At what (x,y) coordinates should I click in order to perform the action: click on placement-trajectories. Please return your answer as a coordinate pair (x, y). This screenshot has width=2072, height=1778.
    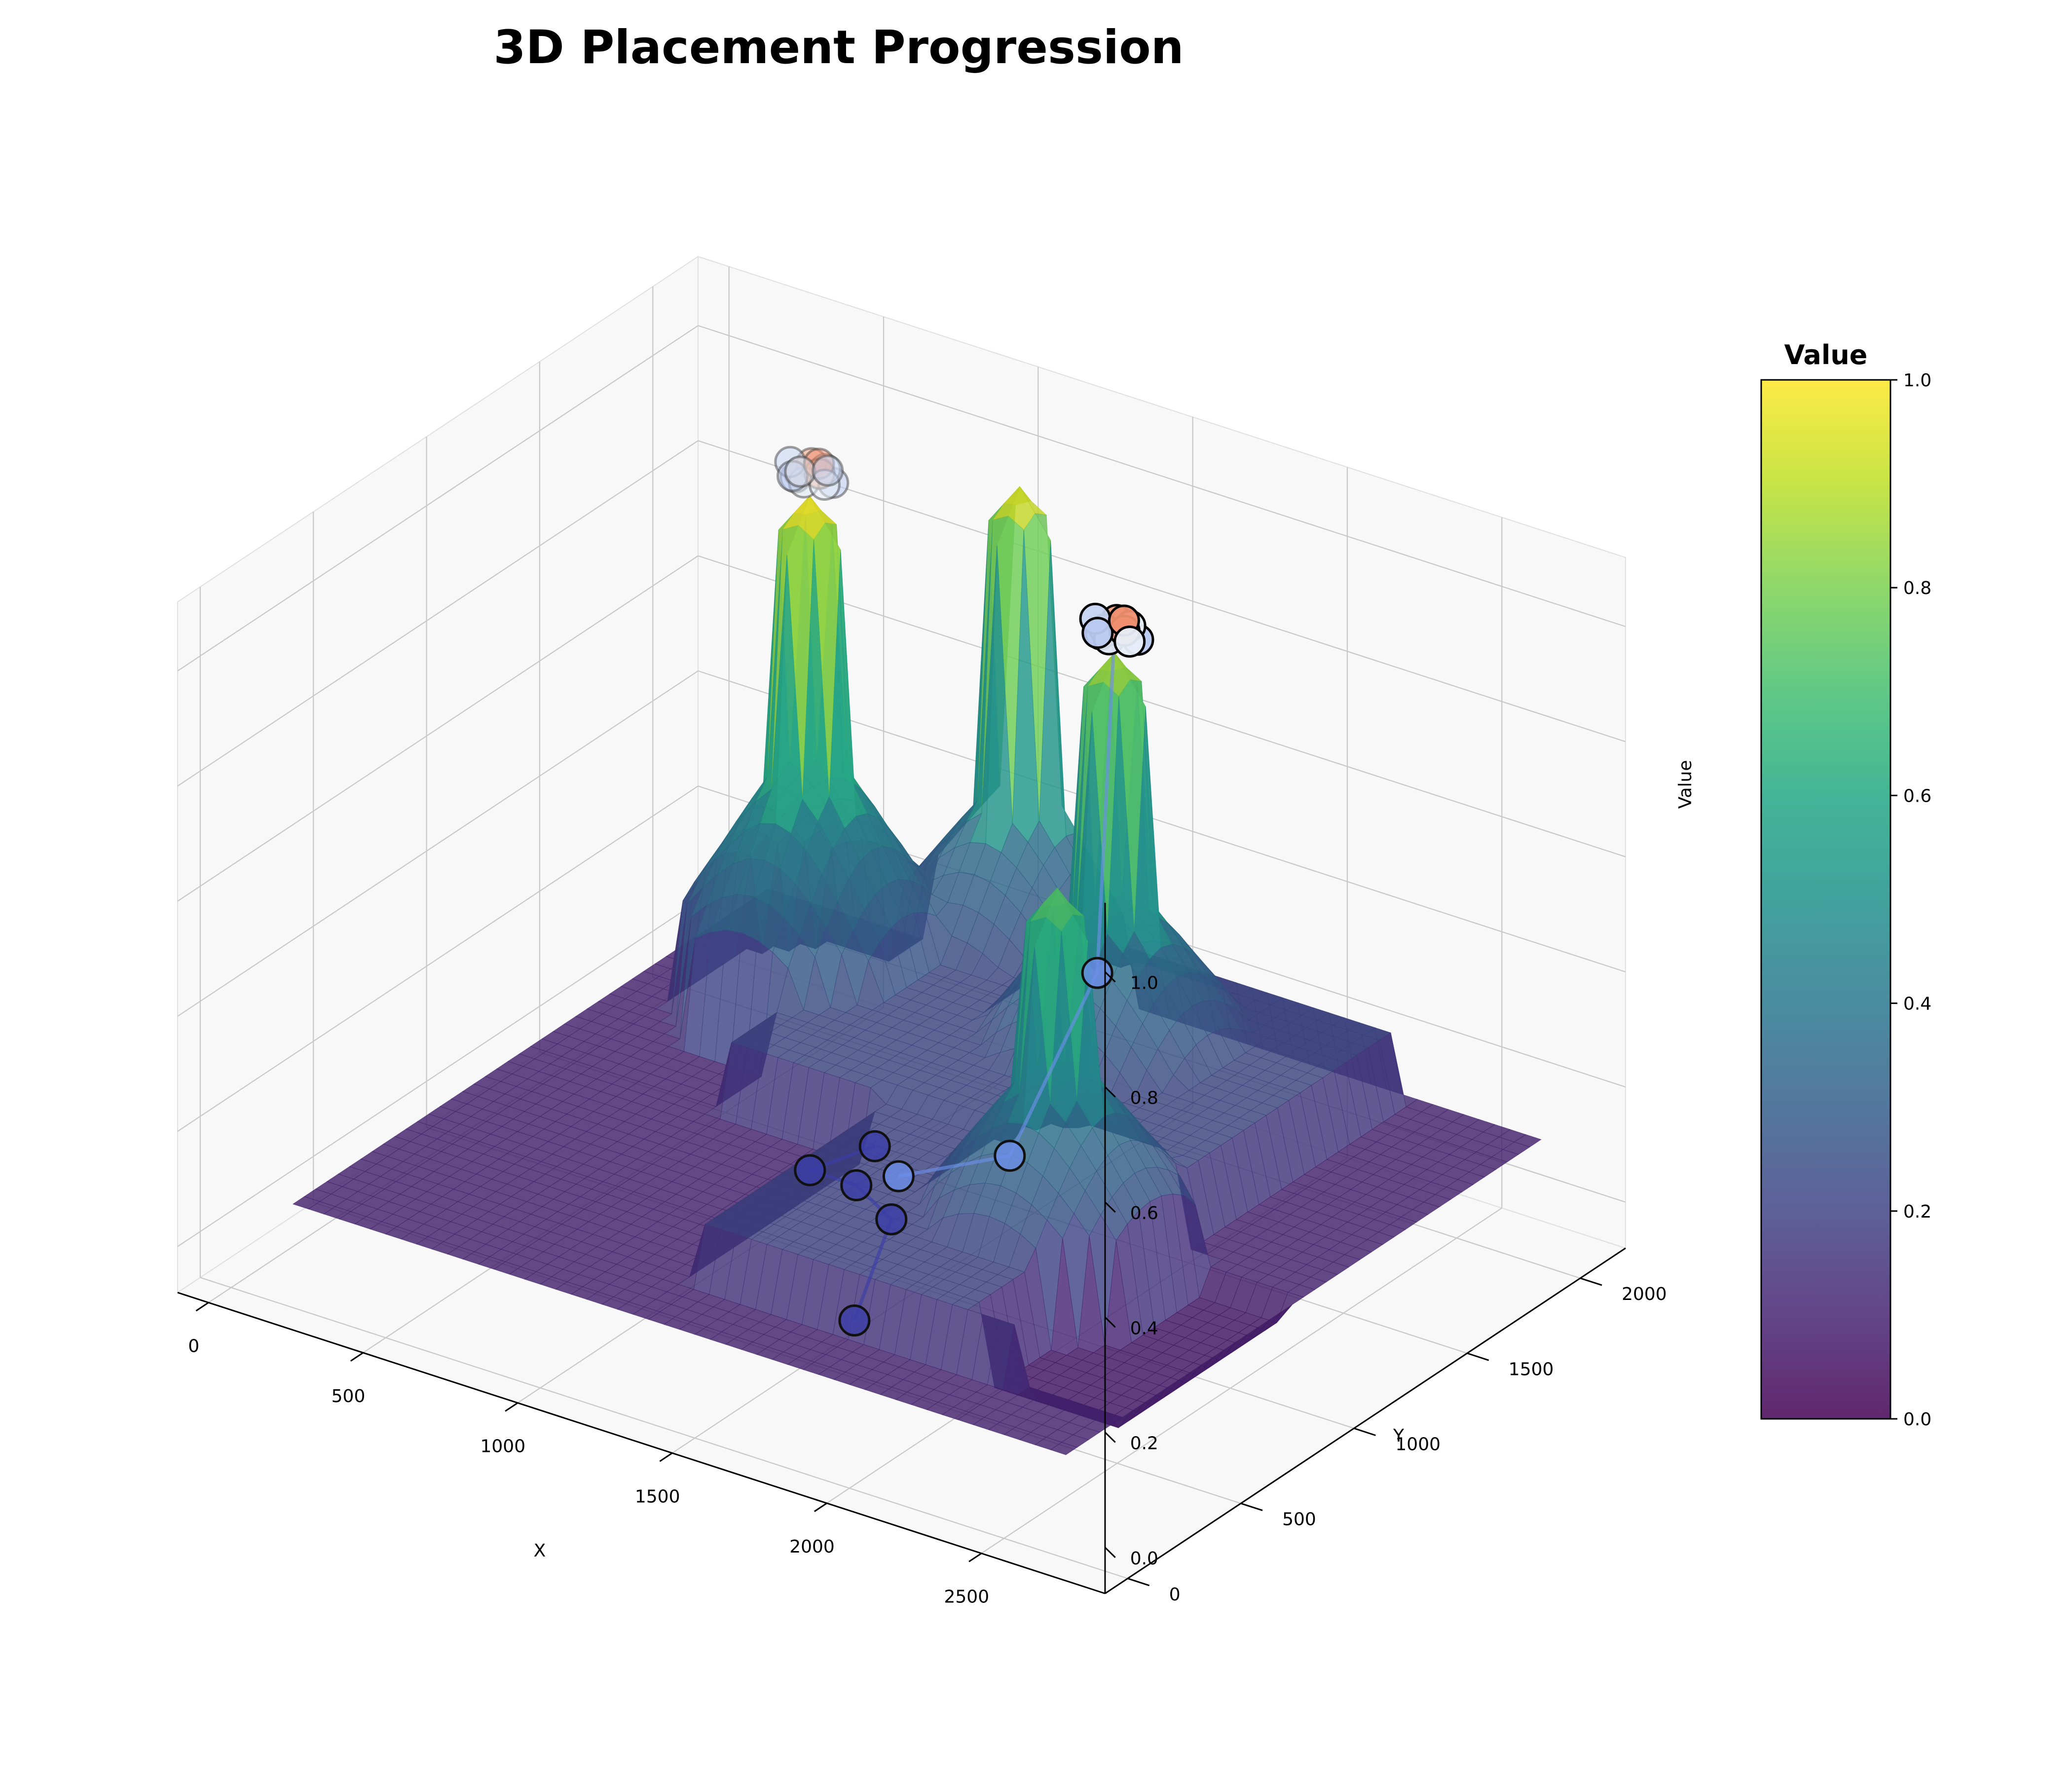
    Looking at the image, I should click on (964, 891).